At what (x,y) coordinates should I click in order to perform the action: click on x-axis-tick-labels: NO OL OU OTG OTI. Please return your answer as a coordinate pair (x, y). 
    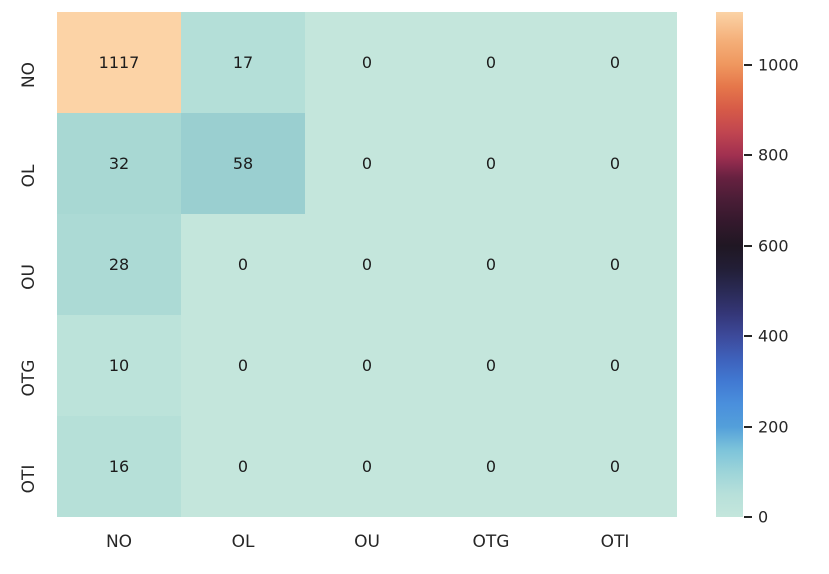
    Looking at the image, I should click on (367, 542).